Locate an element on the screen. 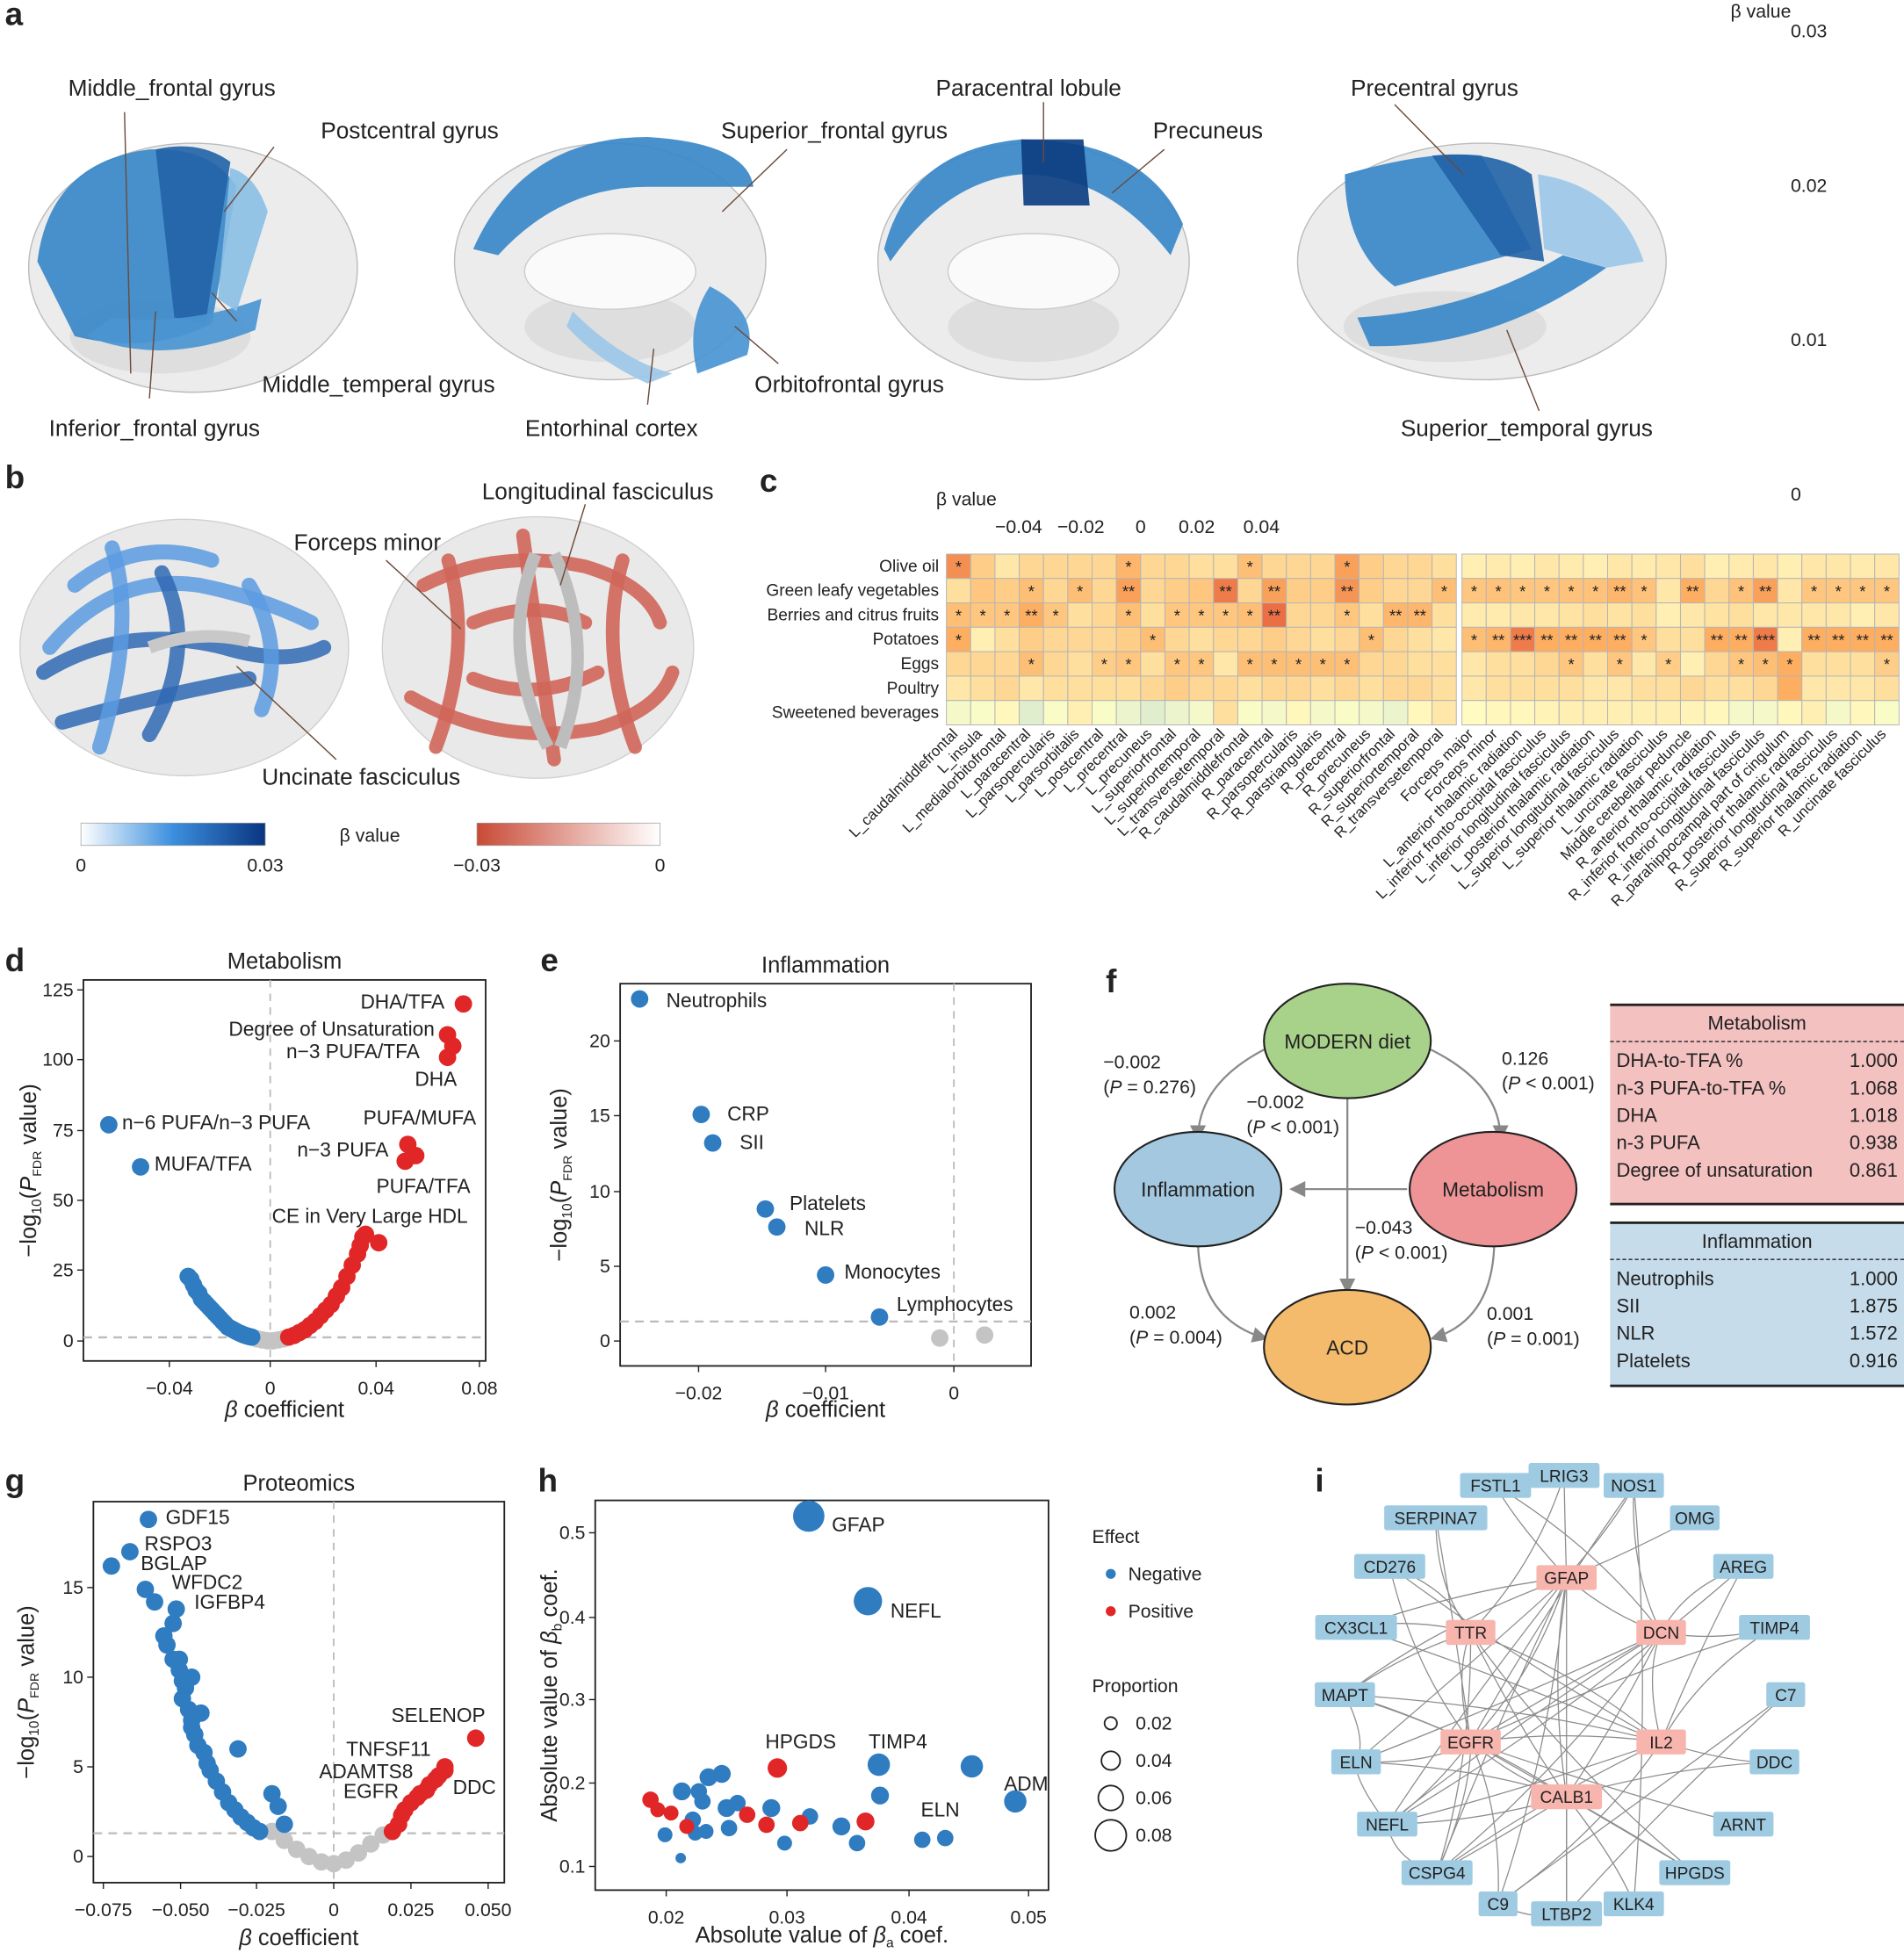  path-coefficient: (P < 0.001) is located at coordinates (1548, 1083).